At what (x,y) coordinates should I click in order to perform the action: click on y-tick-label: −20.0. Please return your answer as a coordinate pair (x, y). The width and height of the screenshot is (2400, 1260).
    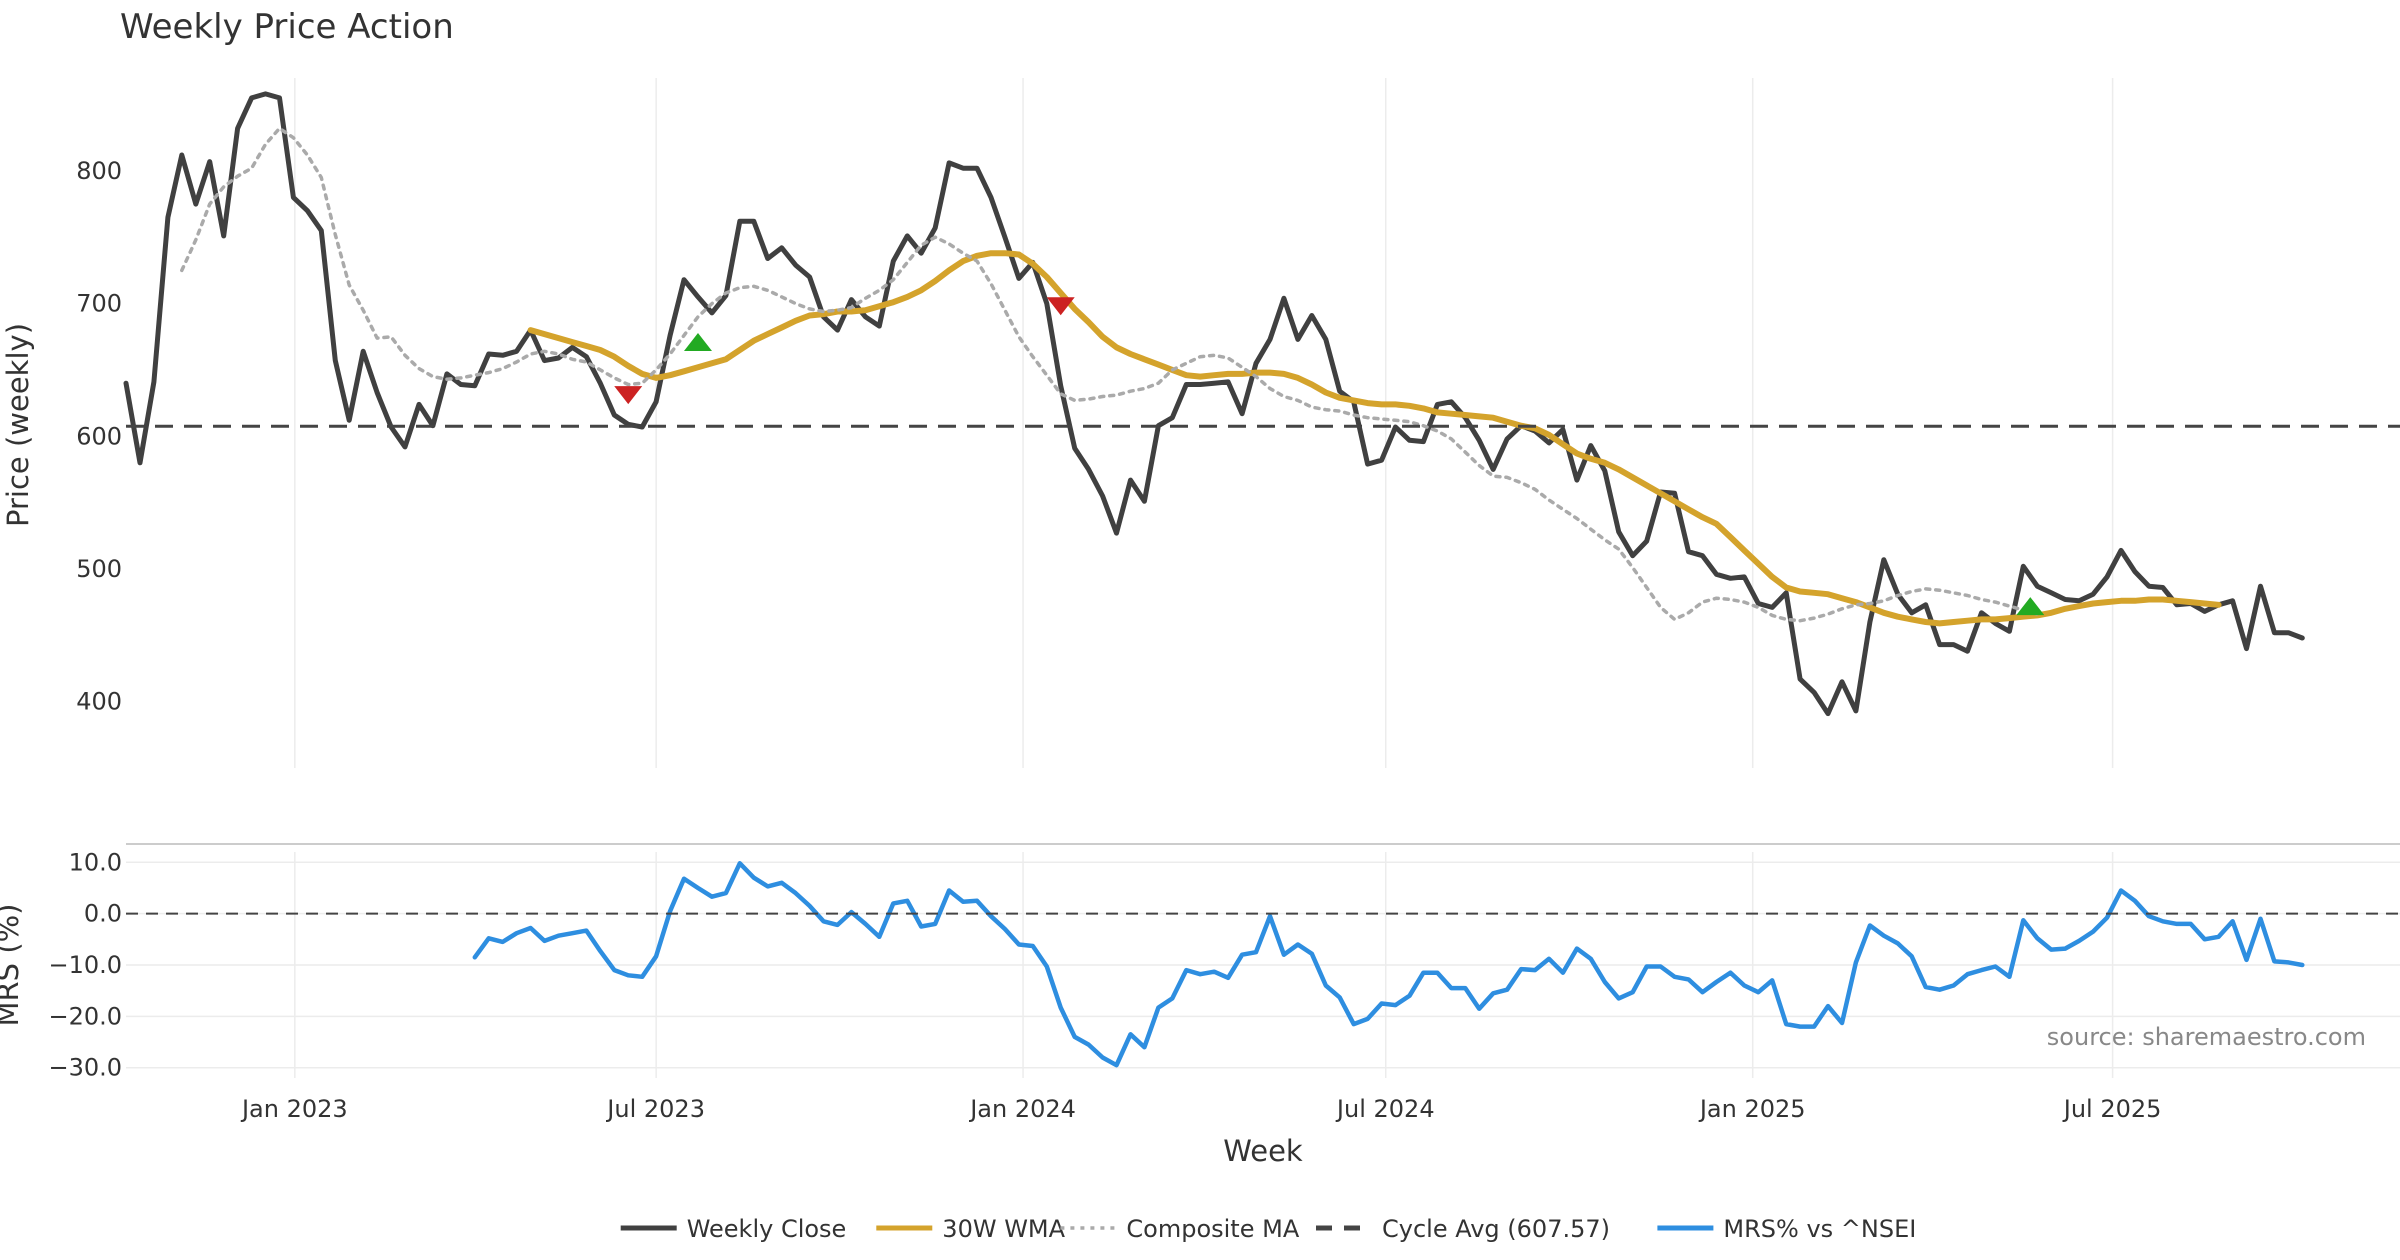
    Looking at the image, I should click on (85, 1016).